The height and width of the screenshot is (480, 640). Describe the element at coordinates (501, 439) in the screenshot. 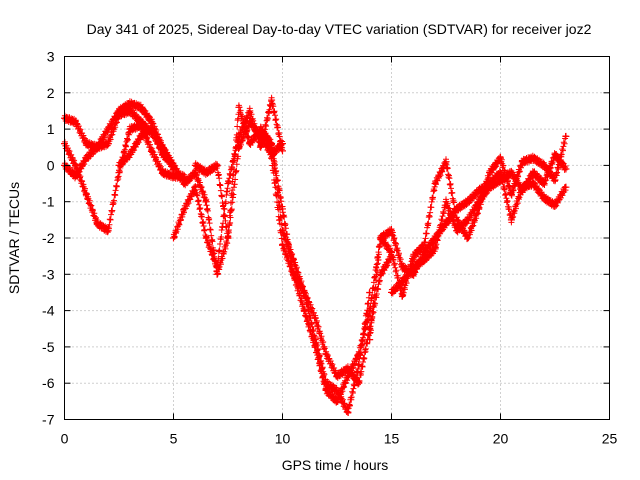

I see `x-tick-label: 20` at that location.